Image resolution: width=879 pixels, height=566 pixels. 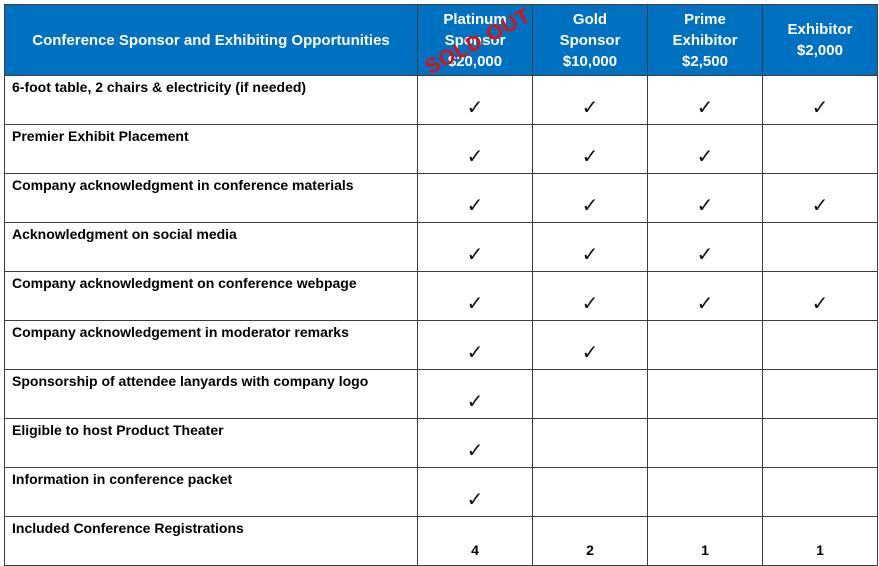 What do you see at coordinates (705, 19) in the screenshot?
I see `tier-line1: Prime` at bounding box center [705, 19].